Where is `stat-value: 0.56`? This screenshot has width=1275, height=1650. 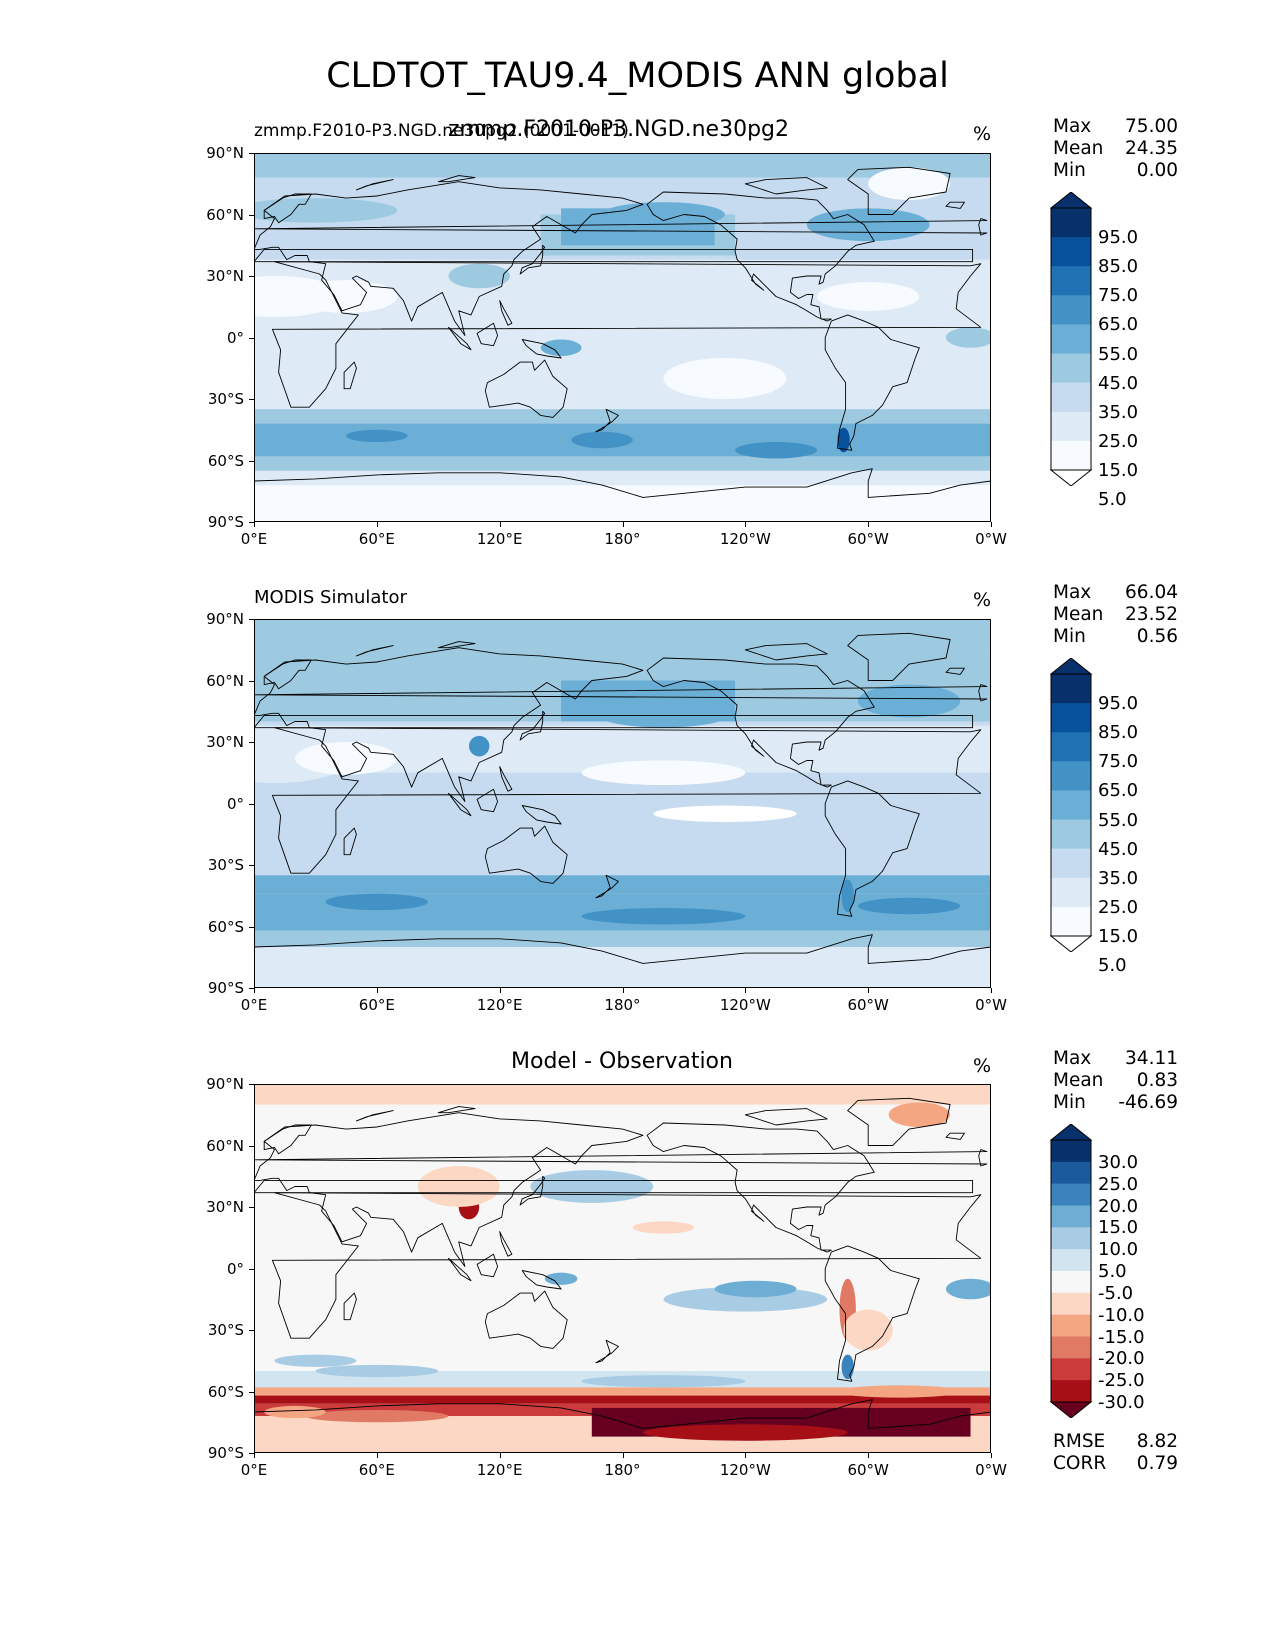
stat-value: 0.56 is located at coordinates (1157, 636).